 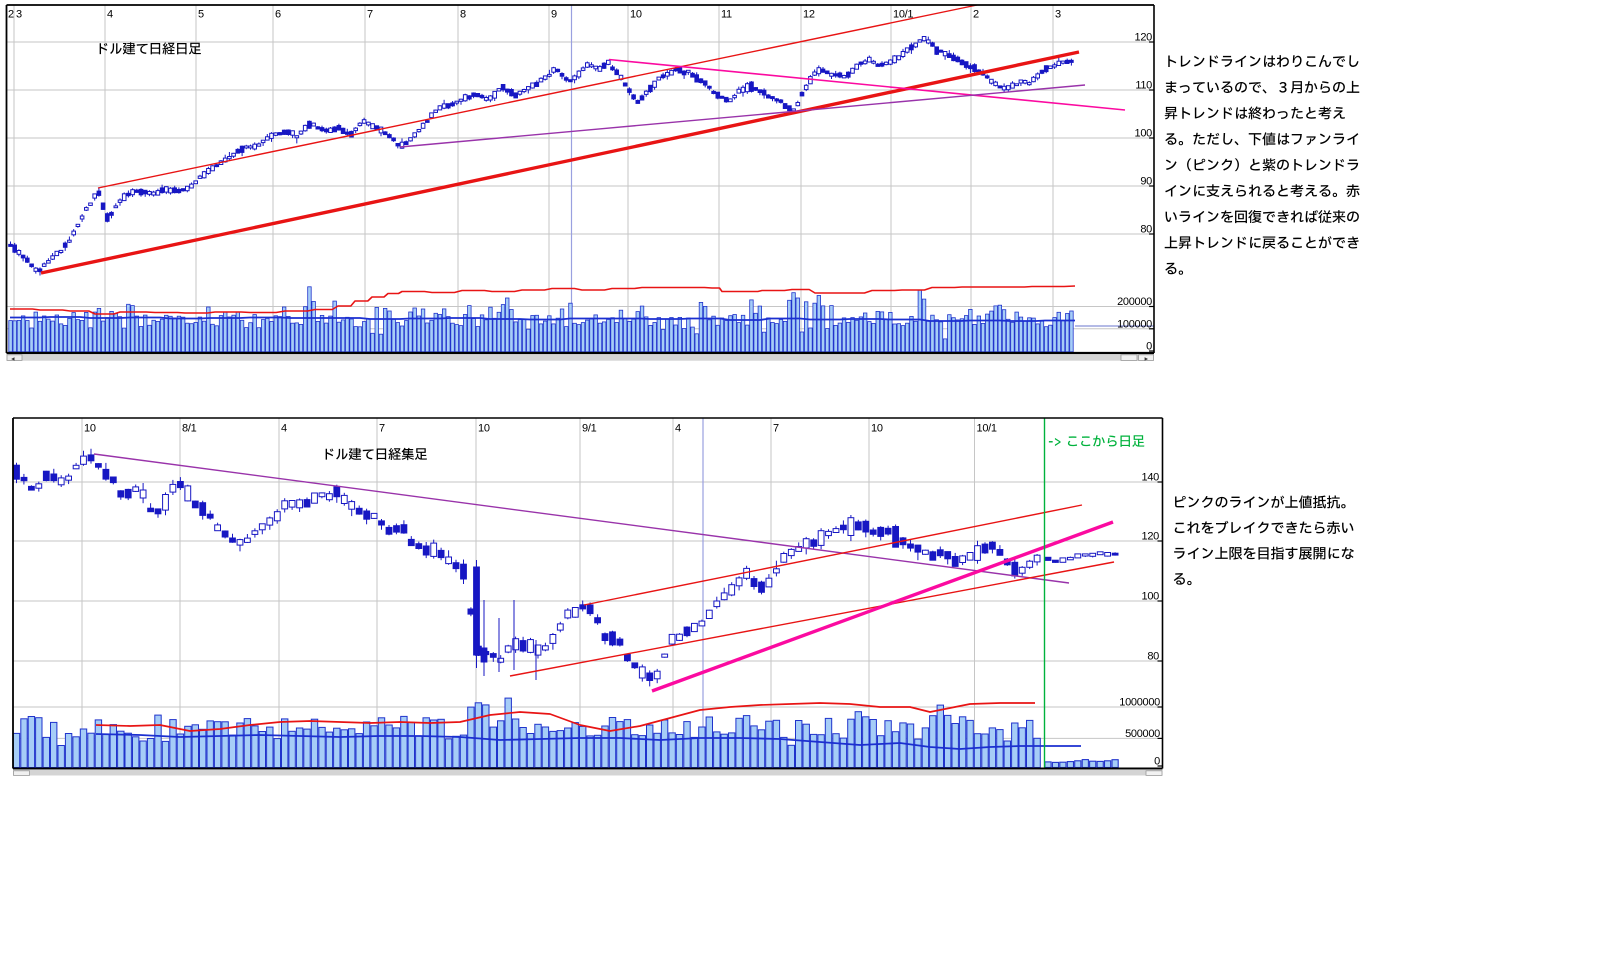 I want to click on svg-text: 500000, so click(x=1142, y=734).